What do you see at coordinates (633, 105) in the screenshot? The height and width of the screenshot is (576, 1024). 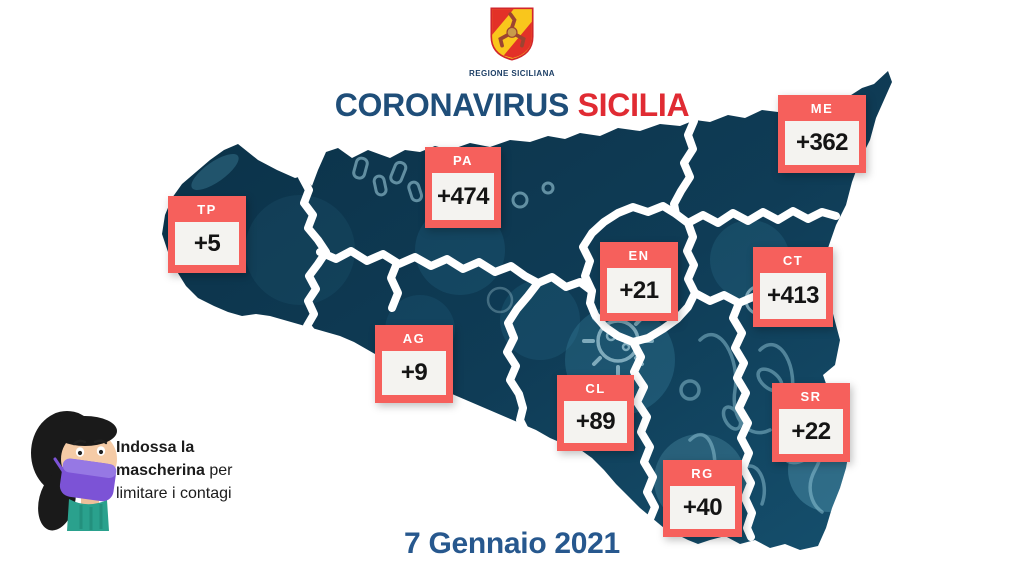 I see `title-word-sicilia: SICILIA` at bounding box center [633, 105].